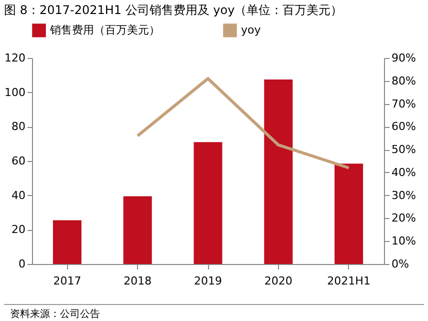  I want to click on y2-tick-label: 60%, so click(404, 127).